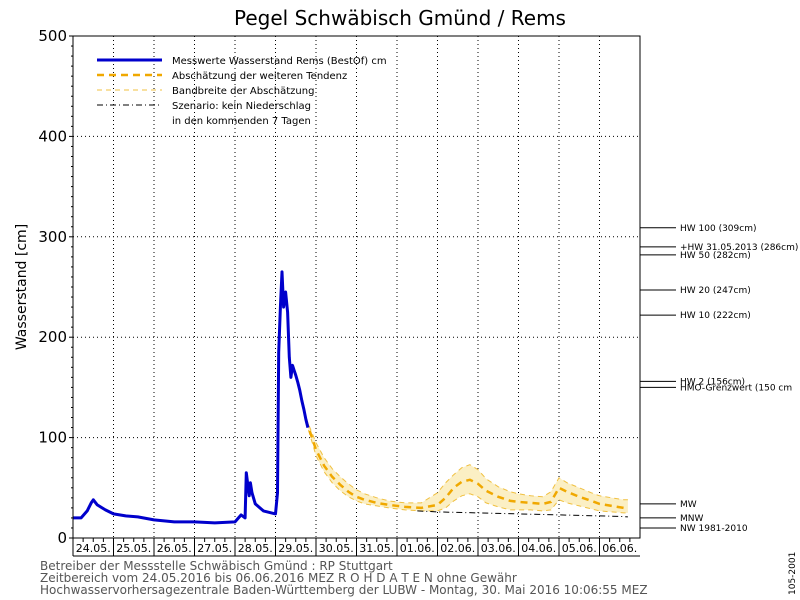 The height and width of the screenshot is (600, 800). What do you see at coordinates (93, 548) in the screenshot?
I see `x-tick-label: 24.05.` at bounding box center [93, 548].